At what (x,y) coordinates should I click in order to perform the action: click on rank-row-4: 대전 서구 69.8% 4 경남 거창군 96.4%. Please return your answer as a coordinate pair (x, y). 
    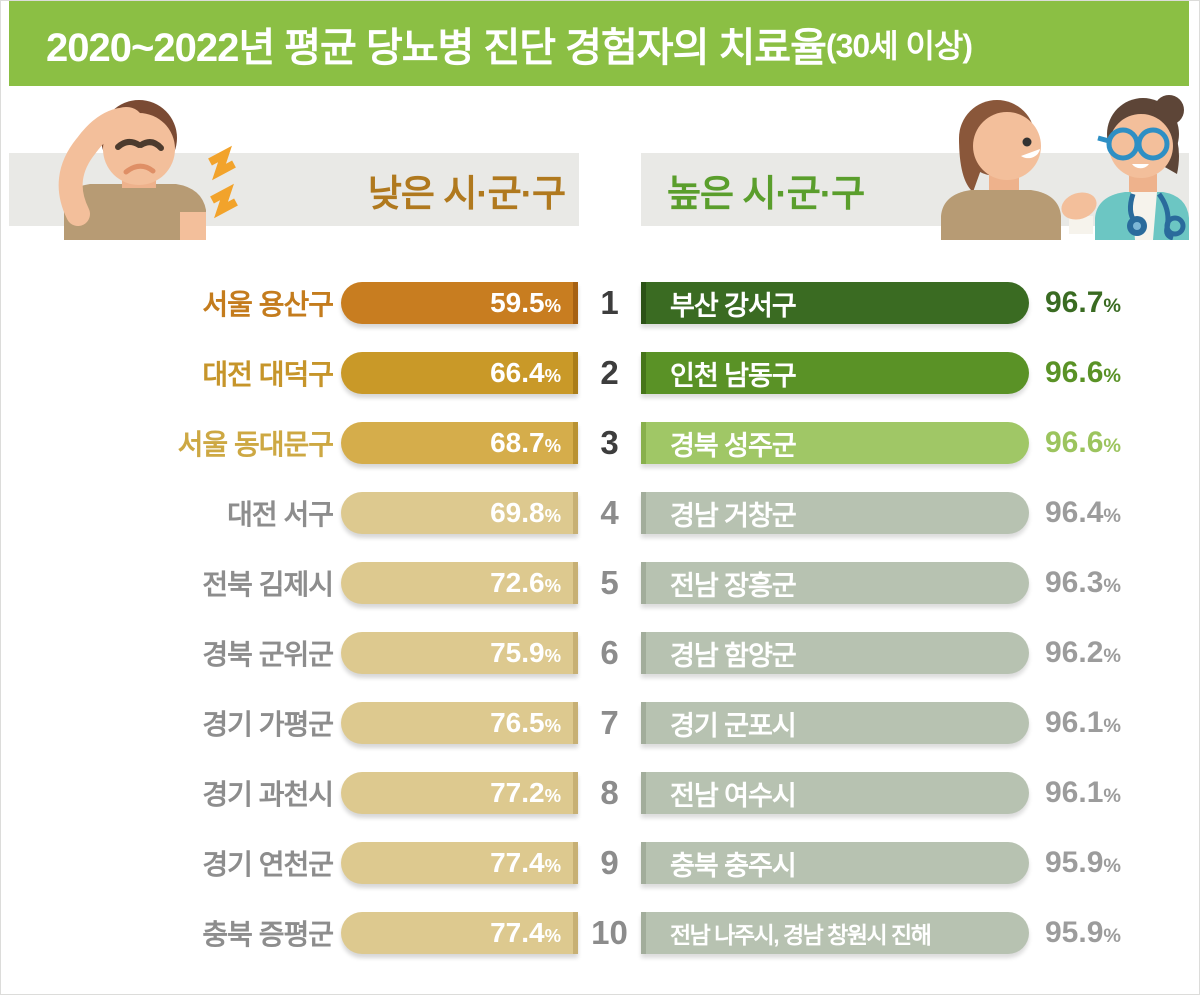
    Looking at the image, I should click on (601, 513).